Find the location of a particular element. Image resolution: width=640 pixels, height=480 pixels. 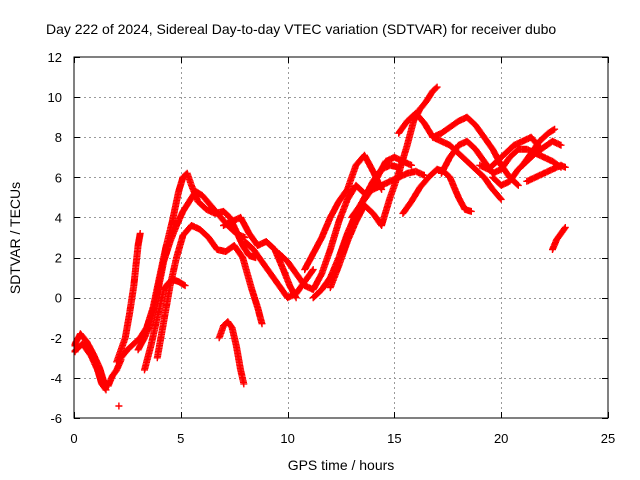

x-tick-label: 15 is located at coordinates (394, 438).